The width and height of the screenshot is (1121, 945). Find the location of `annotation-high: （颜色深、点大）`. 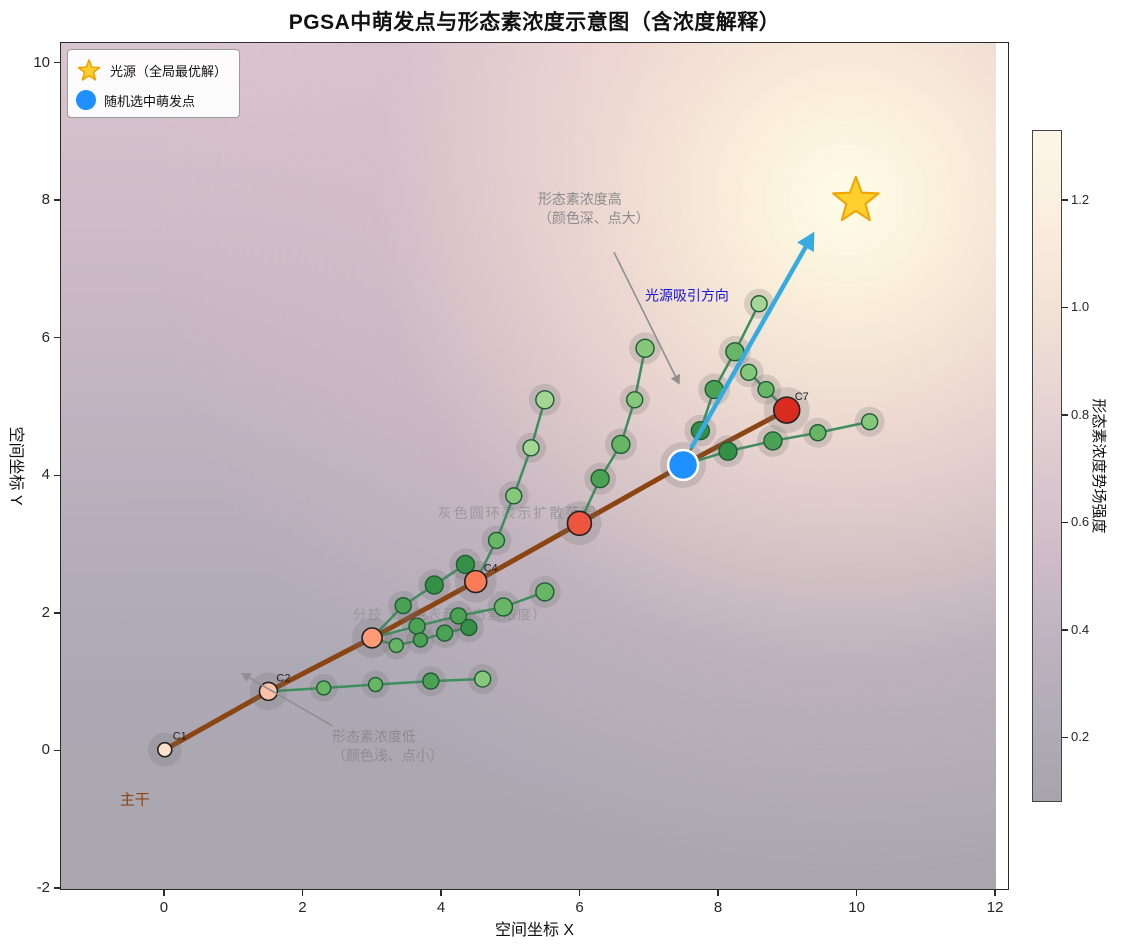

annotation-high: （颜色深、点大） is located at coordinates (594, 218).